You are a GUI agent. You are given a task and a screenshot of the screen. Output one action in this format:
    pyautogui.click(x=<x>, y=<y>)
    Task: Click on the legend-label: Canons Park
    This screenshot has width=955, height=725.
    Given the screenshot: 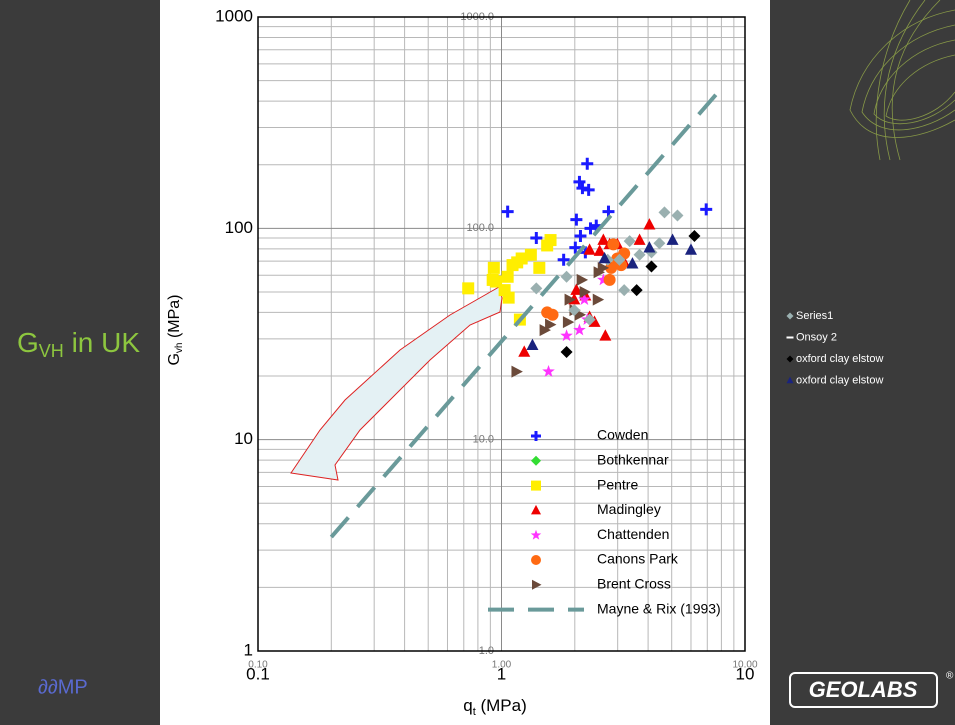 What is the action you would take?
    pyautogui.click(x=638, y=559)
    